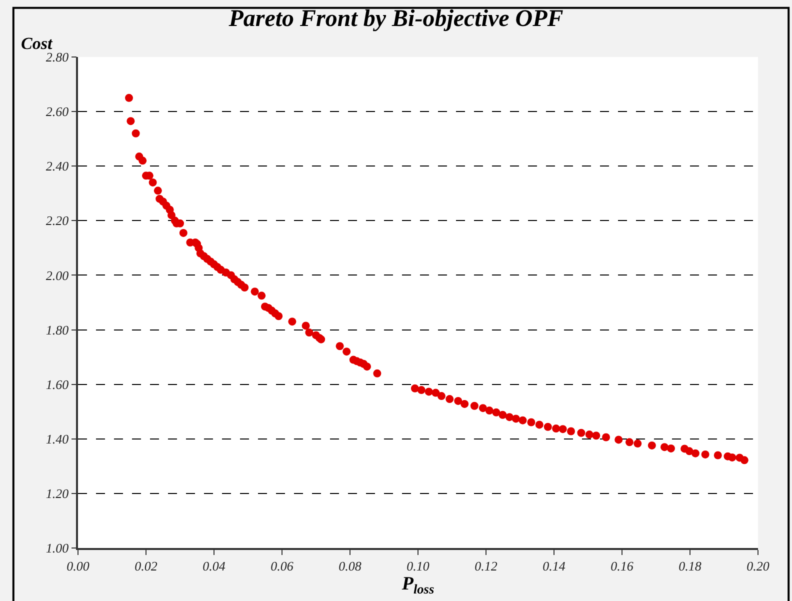 Image resolution: width=792 pixels, height=601 pixels. What do you see at coordinates (58, 493) in the screenshot?
I see `y-tick-label: 1.20` at bounding box center [58, 493].